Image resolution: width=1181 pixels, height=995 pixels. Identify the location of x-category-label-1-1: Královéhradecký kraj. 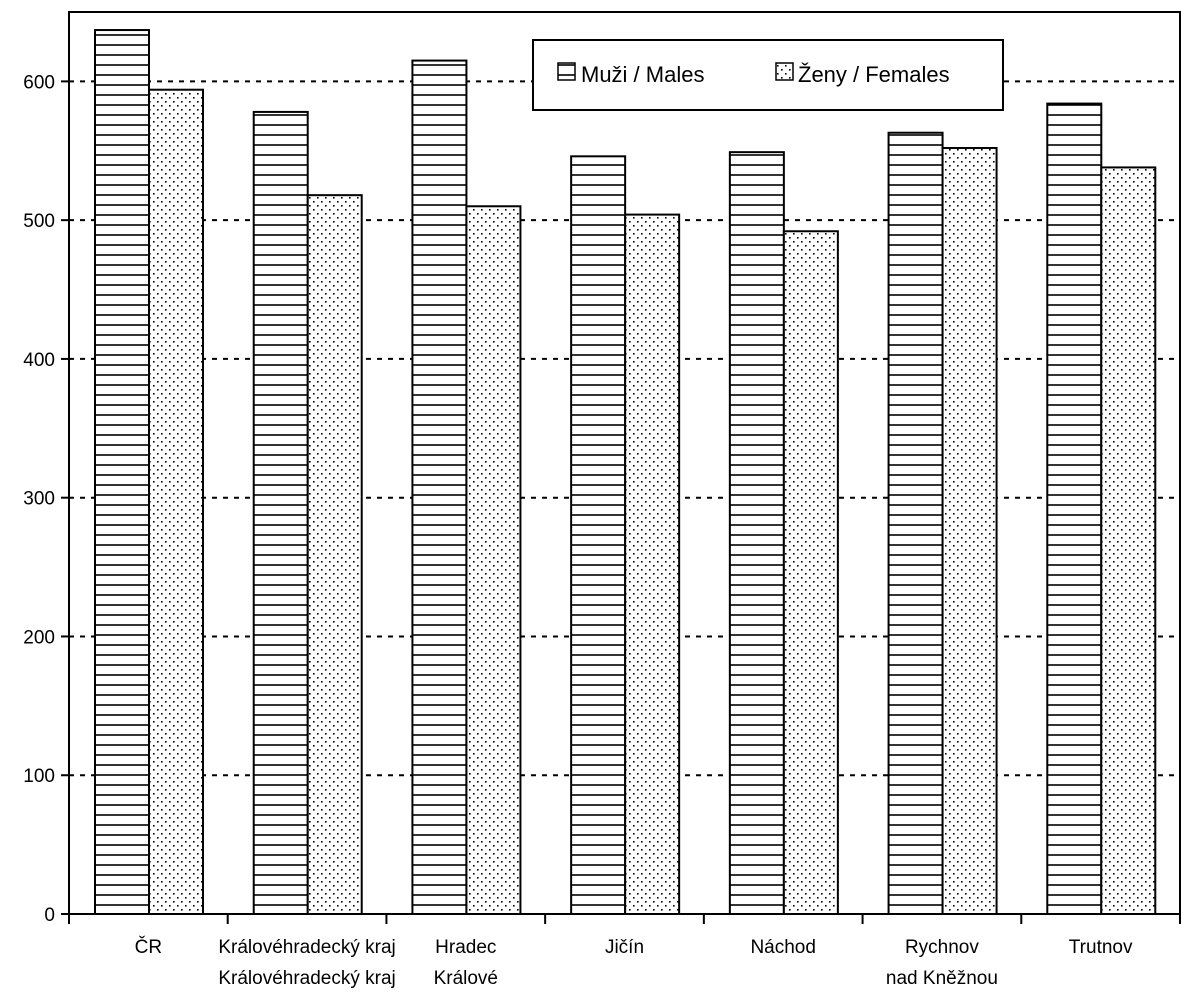
(306, 978).